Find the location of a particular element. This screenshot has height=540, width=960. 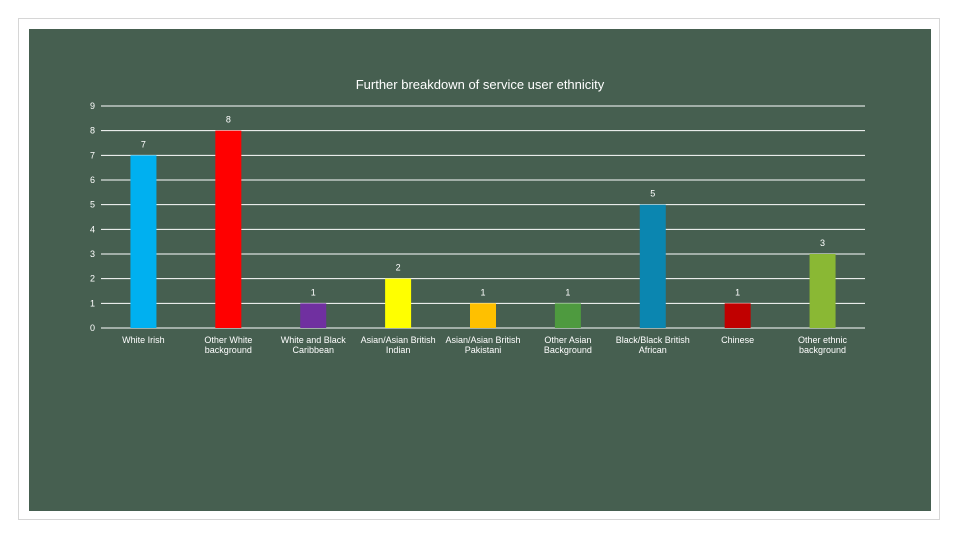

y-tick-label-3: 3 is located at coordinates (92, 254).